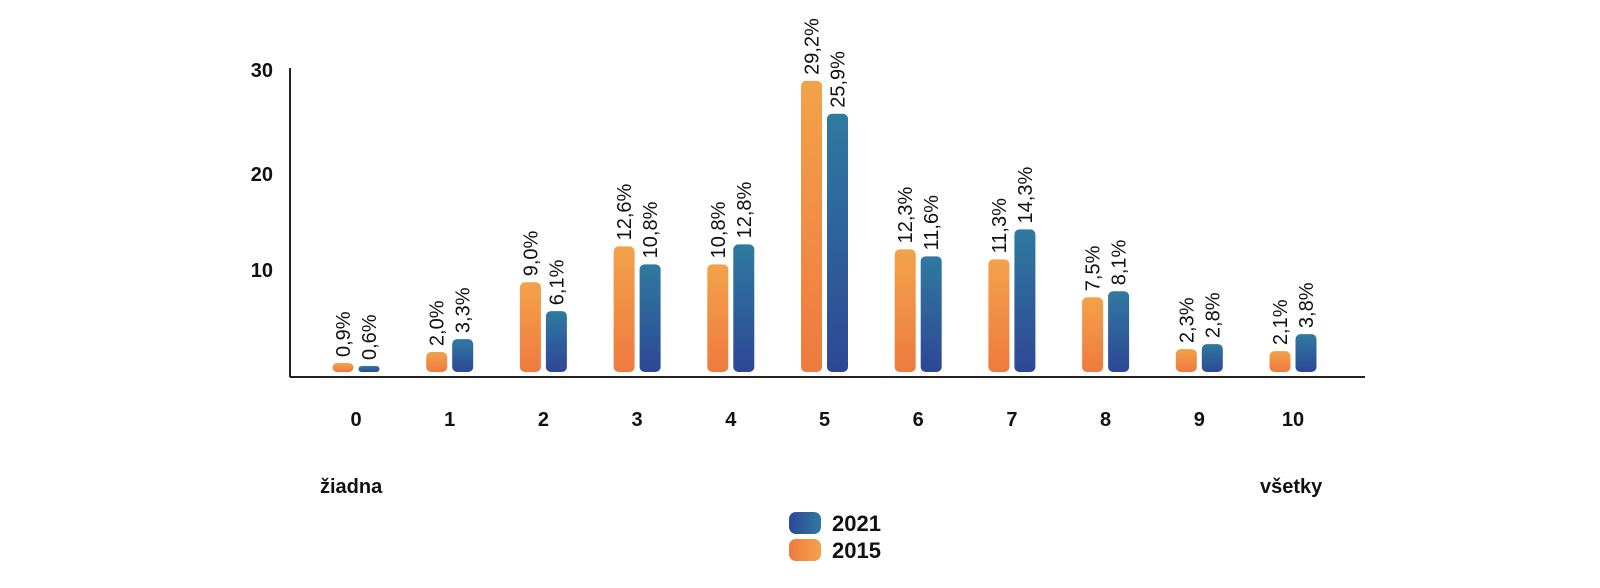  I want to click on data-label-2015-8: 7,5%, so click(1094, 268).